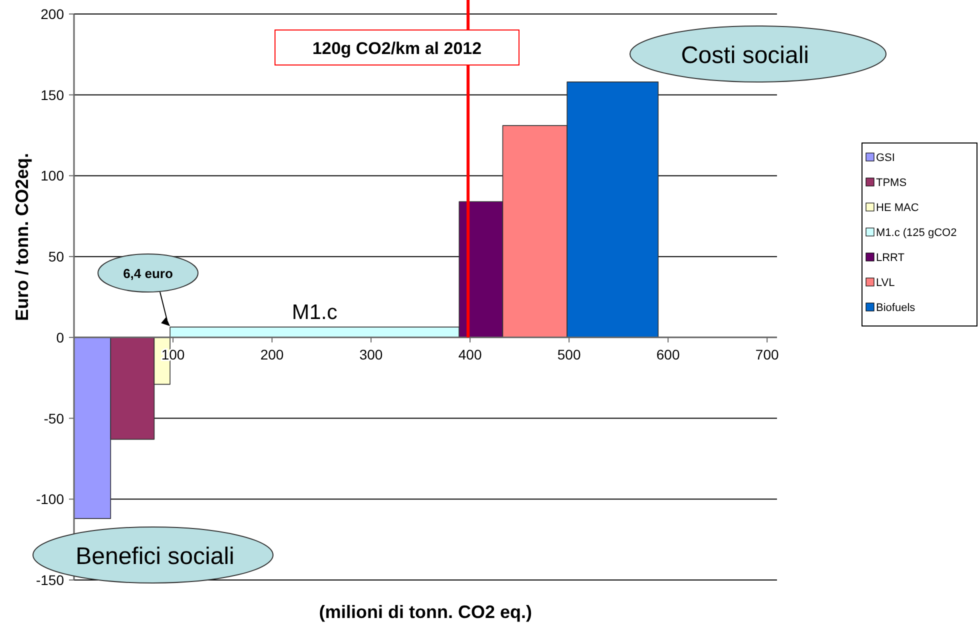 This screenshot has width=979, height=627. What do you see at coordinates (148, 273) in the screenshot?
I see `annotation: 6,4 euro` at bounding box center [148, 273].